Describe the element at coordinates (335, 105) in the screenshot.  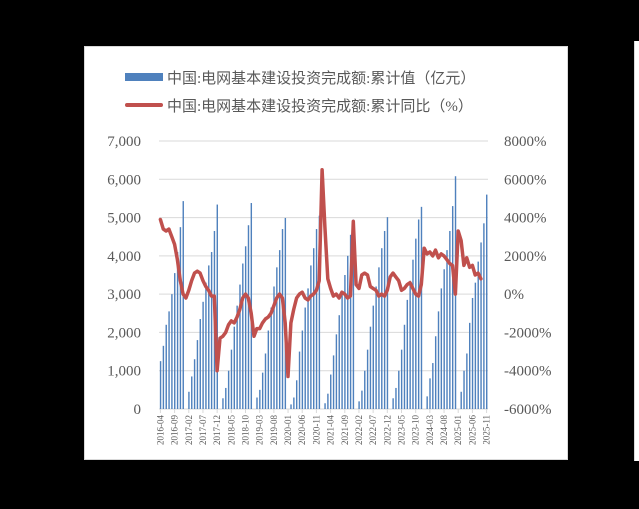
I see `legend-item-line: 中国:电网基本建设投资完成额:累计同比（%）` at that location.